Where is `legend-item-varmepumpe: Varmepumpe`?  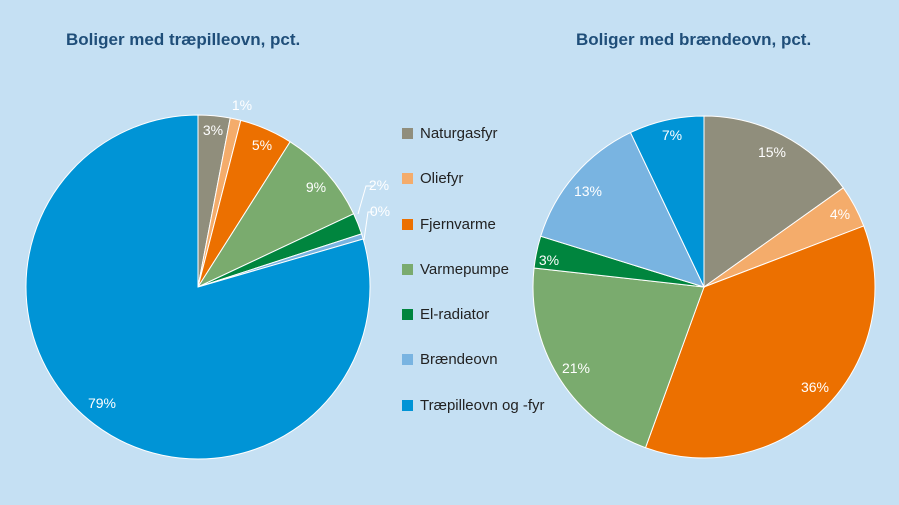 legend-item-varmepumpe: Varmepumpe is located at coordinates (473, 269).